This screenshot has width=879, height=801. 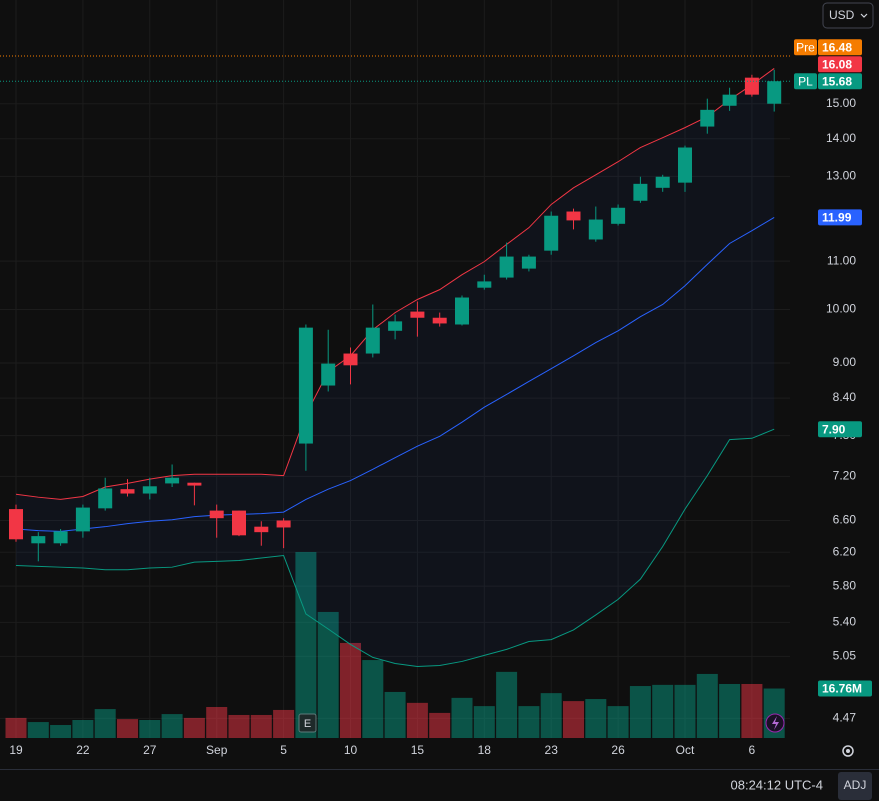 What do you see at coordinates (842, 689) in the screenshot?
I see `price-tag-value: 16.76M` at bounding box center [842, 689].